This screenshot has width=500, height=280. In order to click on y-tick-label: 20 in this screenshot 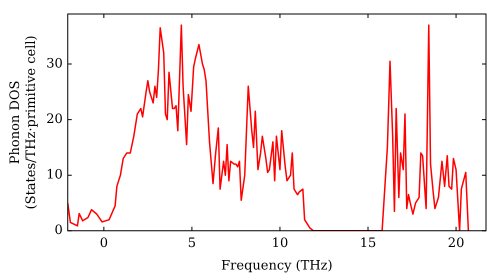, I will do `click(54, 119)`.